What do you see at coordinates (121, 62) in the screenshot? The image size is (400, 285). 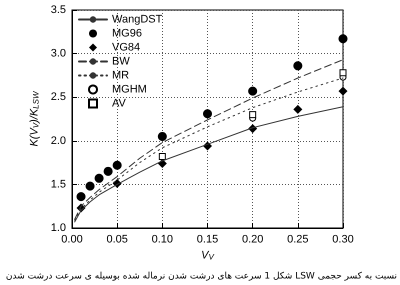 I see `legend-label: BW` at bounding box center [121, 62].